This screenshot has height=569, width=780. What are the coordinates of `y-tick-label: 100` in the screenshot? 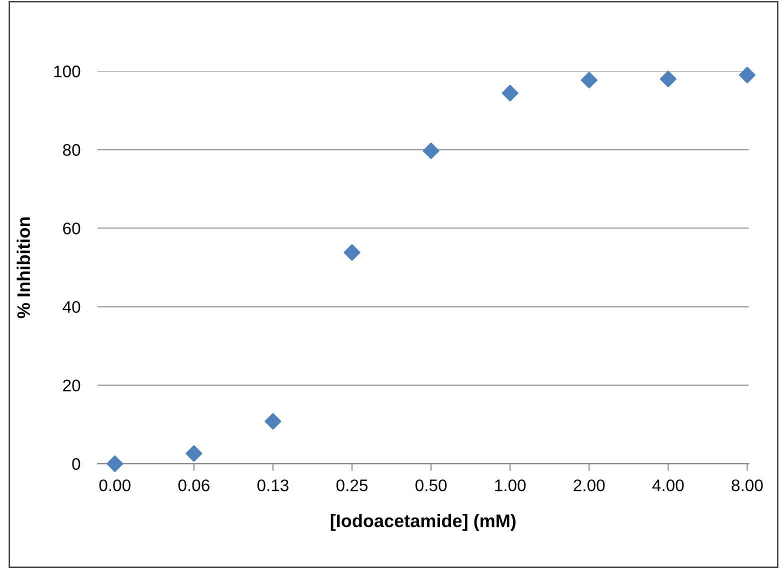 It's located at (67, 72).